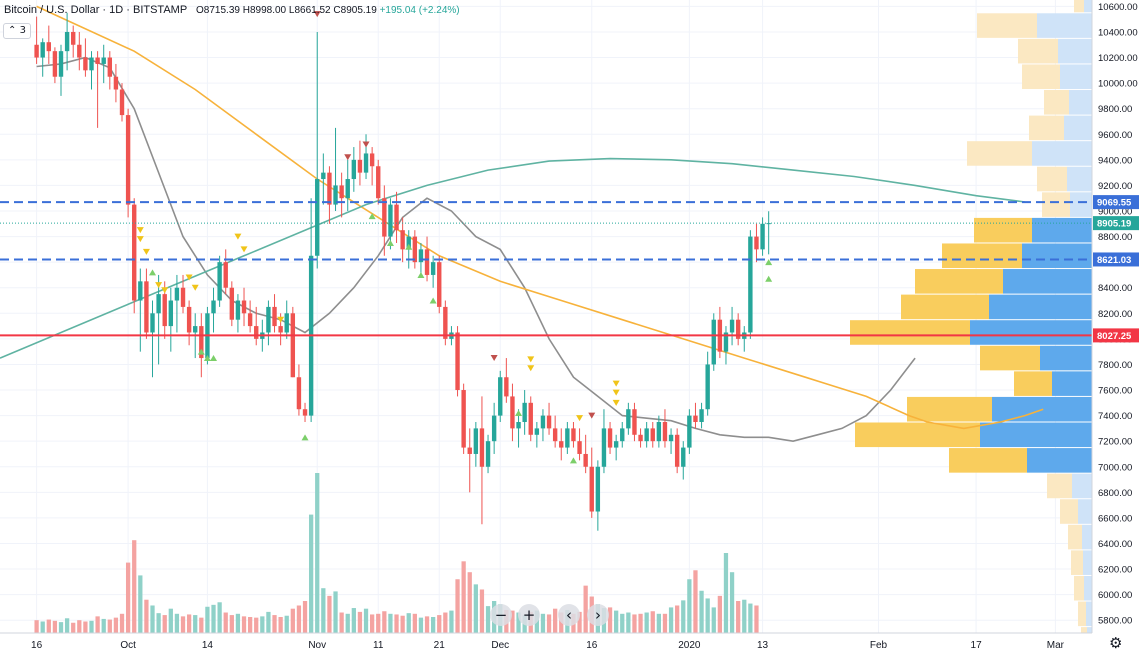 The width and height of the screenshot is (1139, 653). Describe the element at coordinates (1115, 416) in the screenshot. I see `price-tick-label: 7400.00` at that location.